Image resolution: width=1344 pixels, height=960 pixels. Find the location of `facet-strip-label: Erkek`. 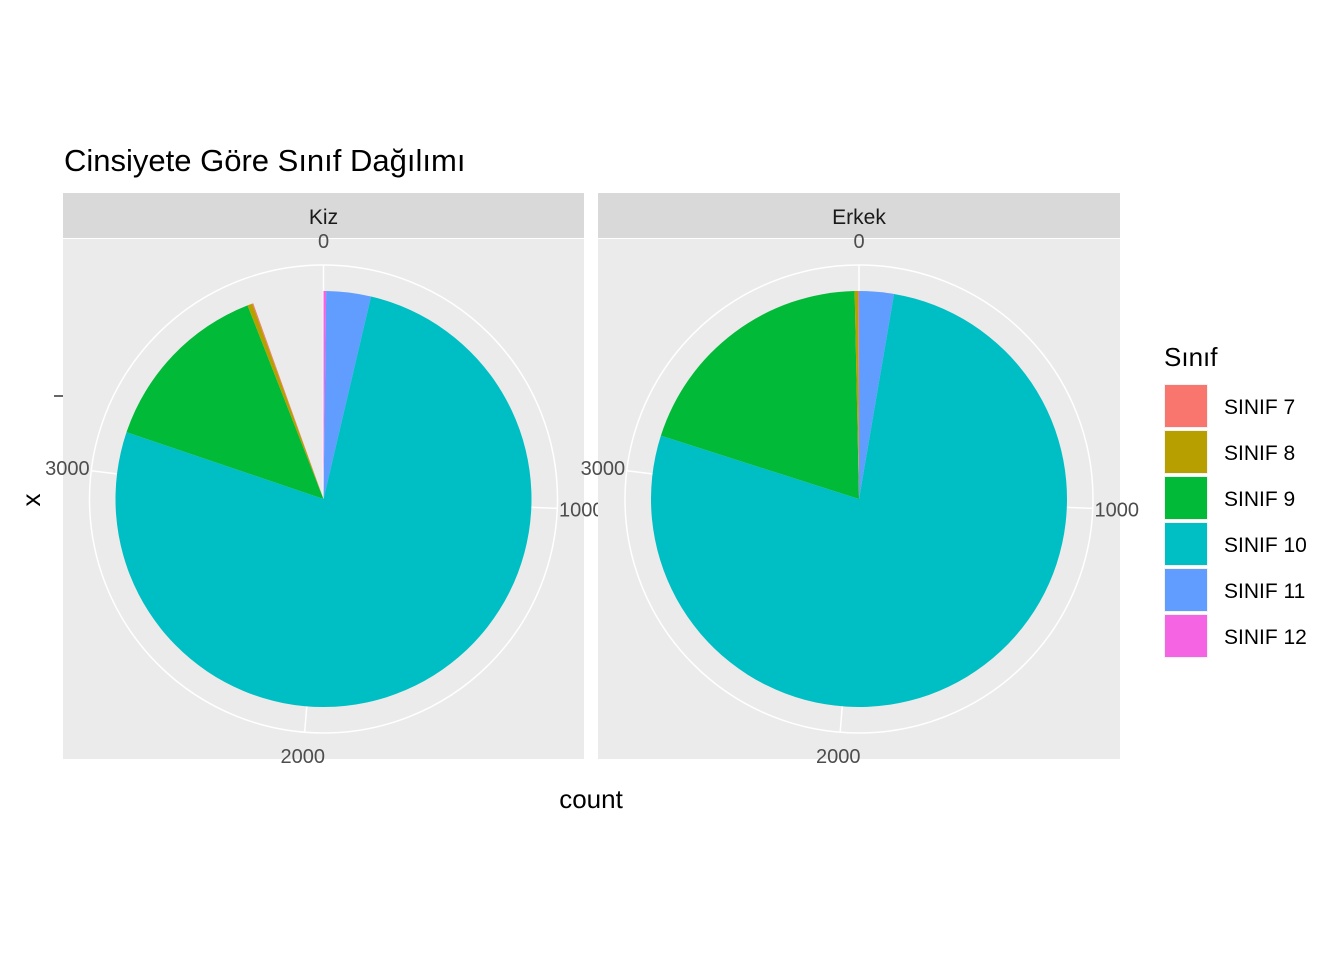

facet-strip-label: Erkek is located at coordinates (859, 217).